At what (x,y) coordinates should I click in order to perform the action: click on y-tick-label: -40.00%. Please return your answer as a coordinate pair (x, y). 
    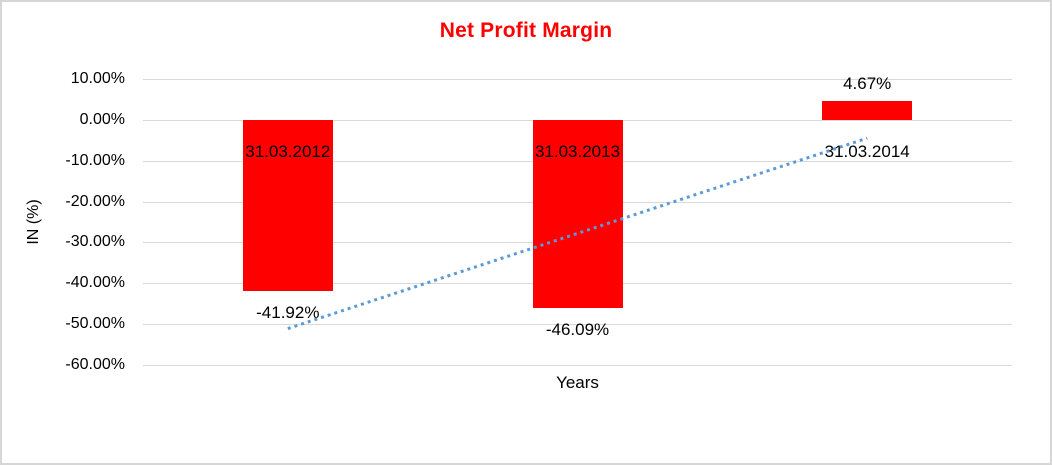
    Looking at the image, I should click on (95, 283).